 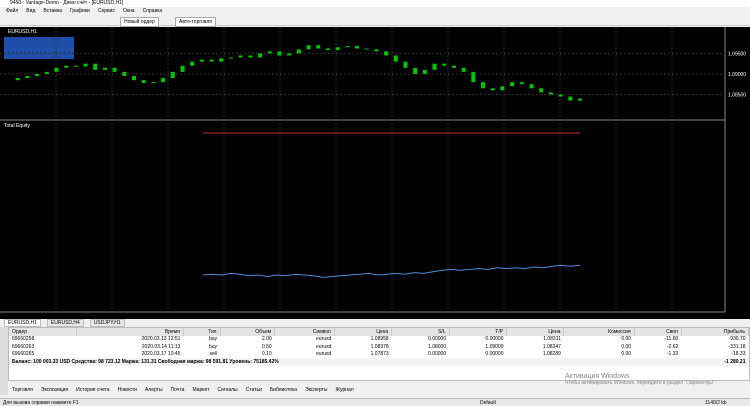 What do you see at coordinates (196, 22) in the screenshot?
I see `autotrading-button: Авто-торговля` at bounding box center [196, 22].